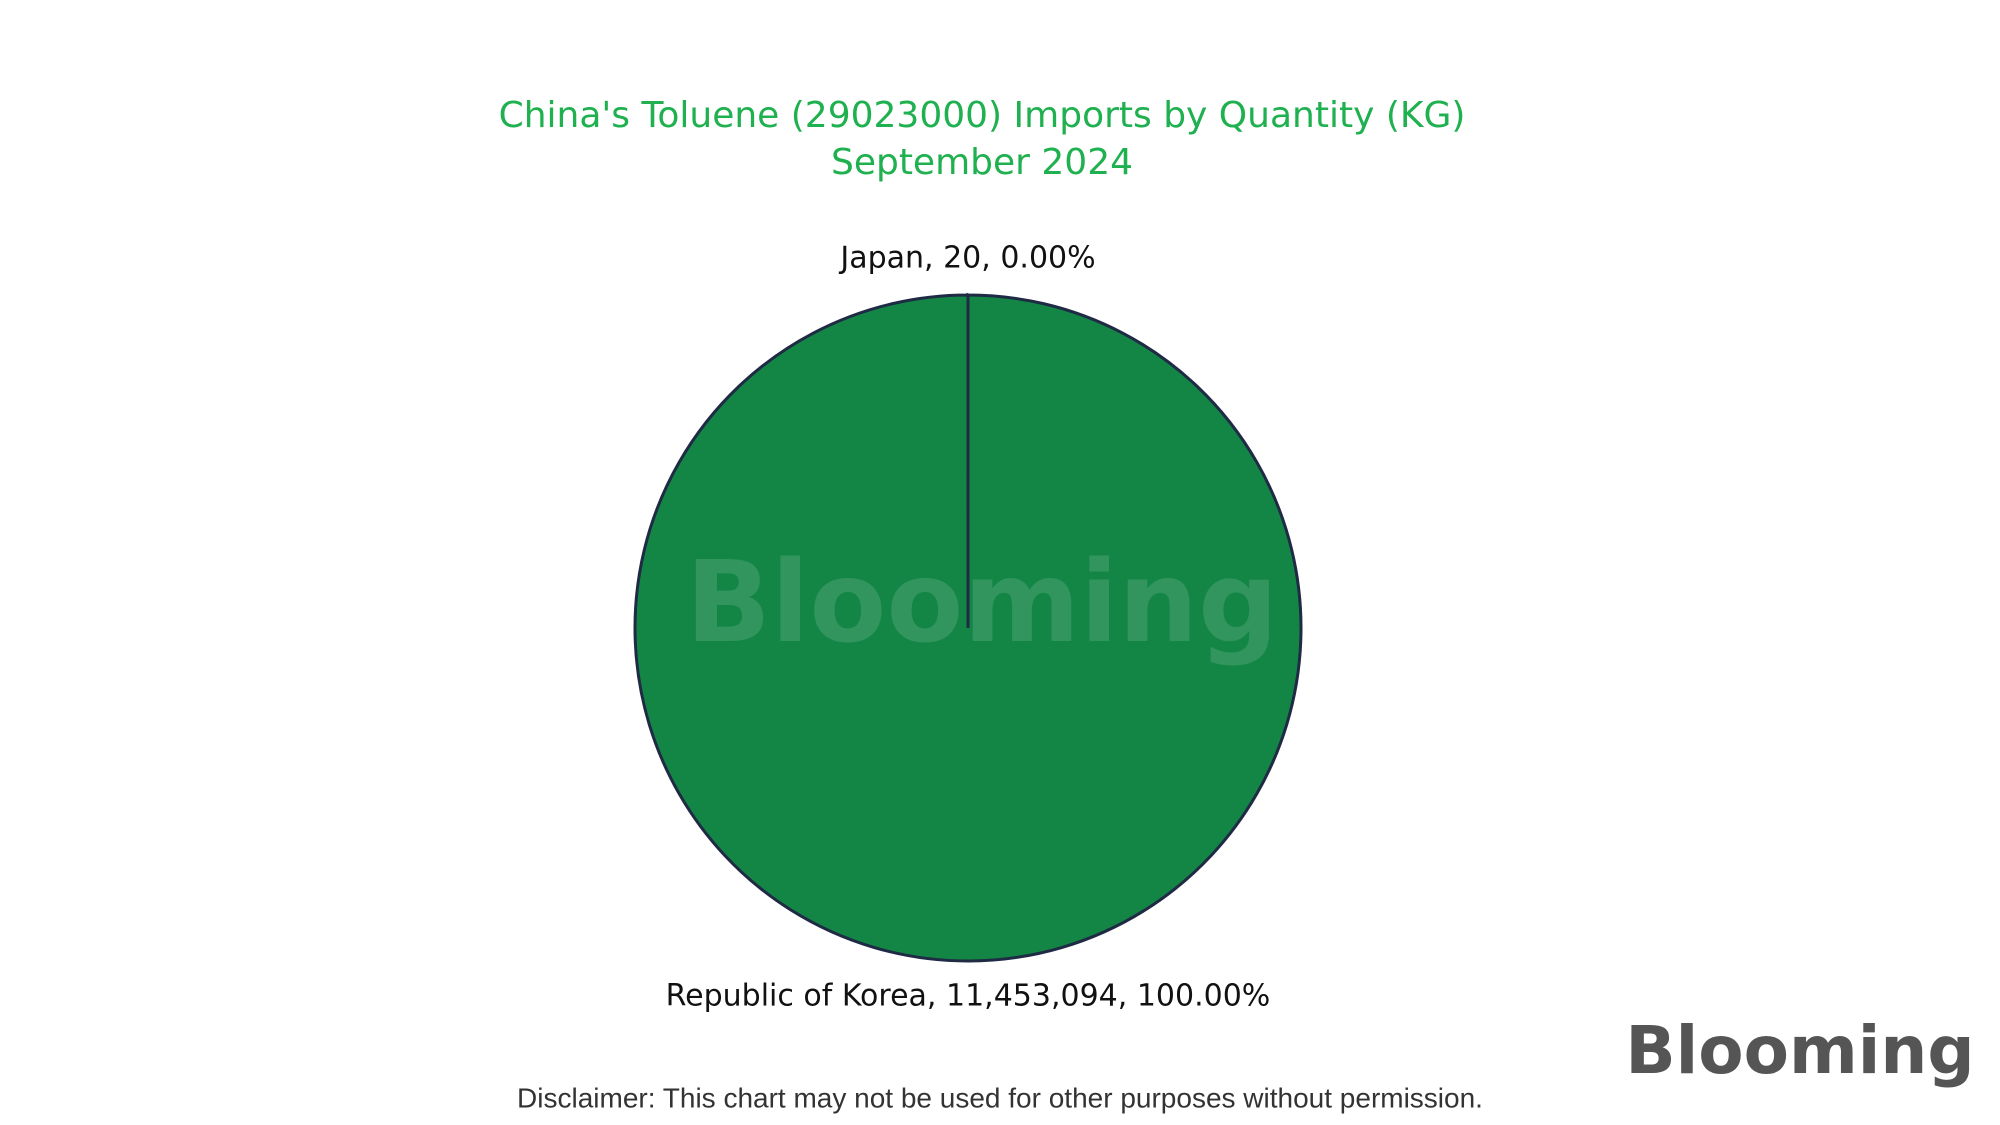 The width and height of the screenshot is (2000, 1125). What do you see at coordinates (968, 996) in the screenshot?
I see `data-label: Republic of Korea, 11,453,094, 100.00%` at bounding box center [968, 996].